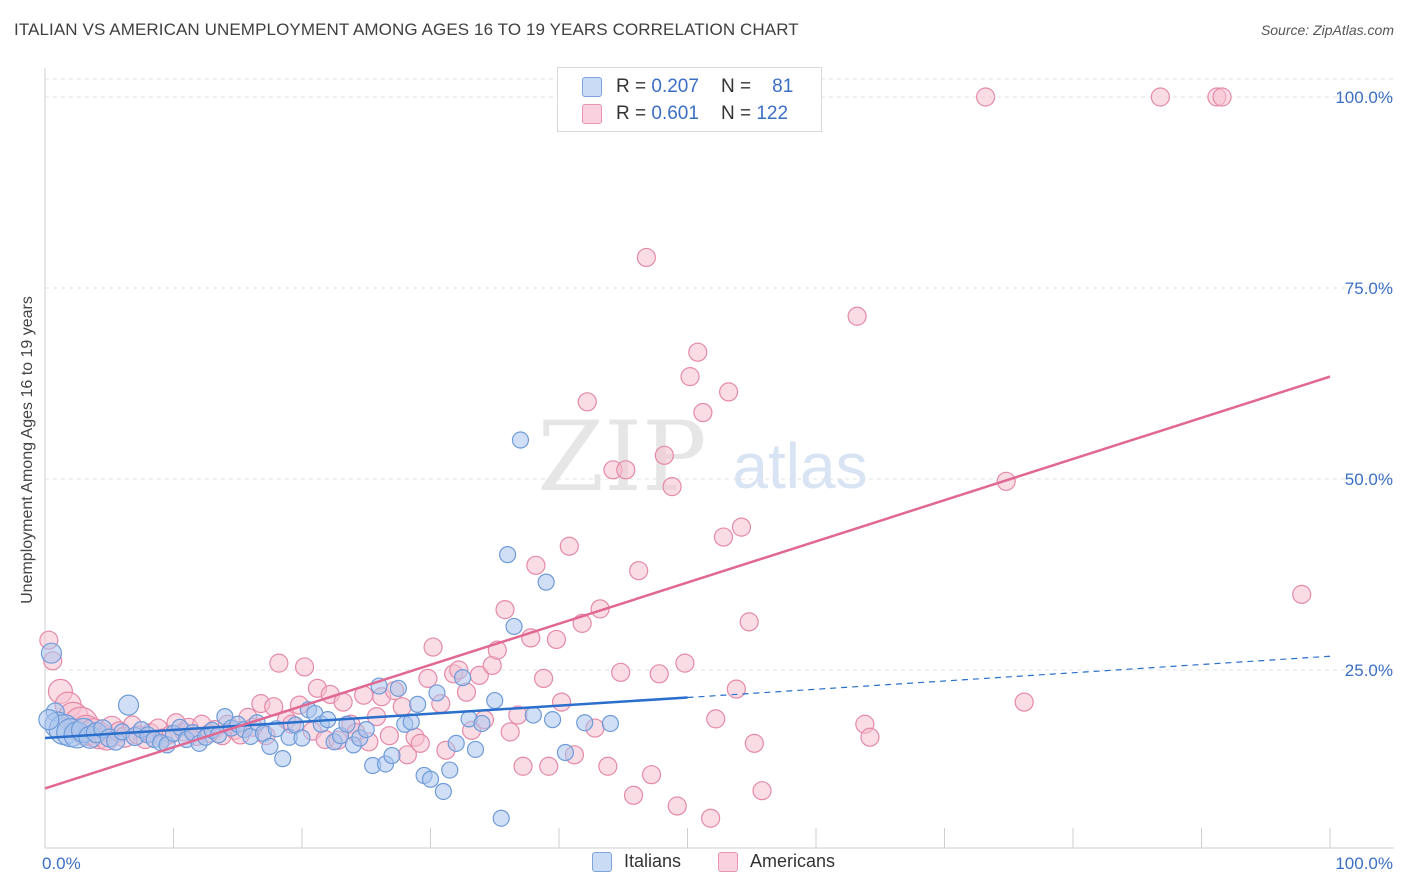 This screenshot has height=892, width=1406. I want to click on y-tick-label: 100.0%, so click(1364, 97).